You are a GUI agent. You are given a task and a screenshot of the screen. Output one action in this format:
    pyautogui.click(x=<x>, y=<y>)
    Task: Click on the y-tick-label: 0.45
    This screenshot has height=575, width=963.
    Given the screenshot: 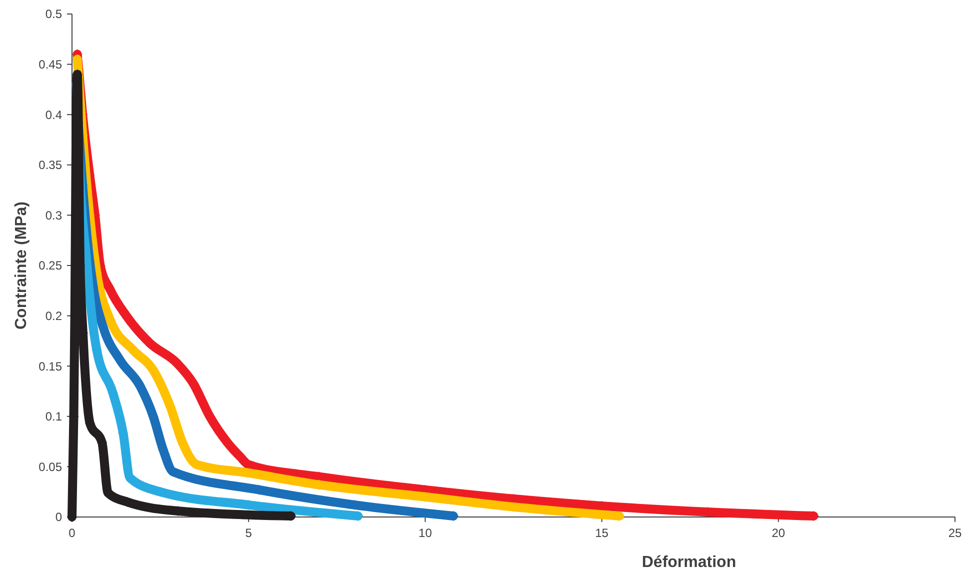 What is the action you would take?
    pyautogui.click(x=50, y=65)
    